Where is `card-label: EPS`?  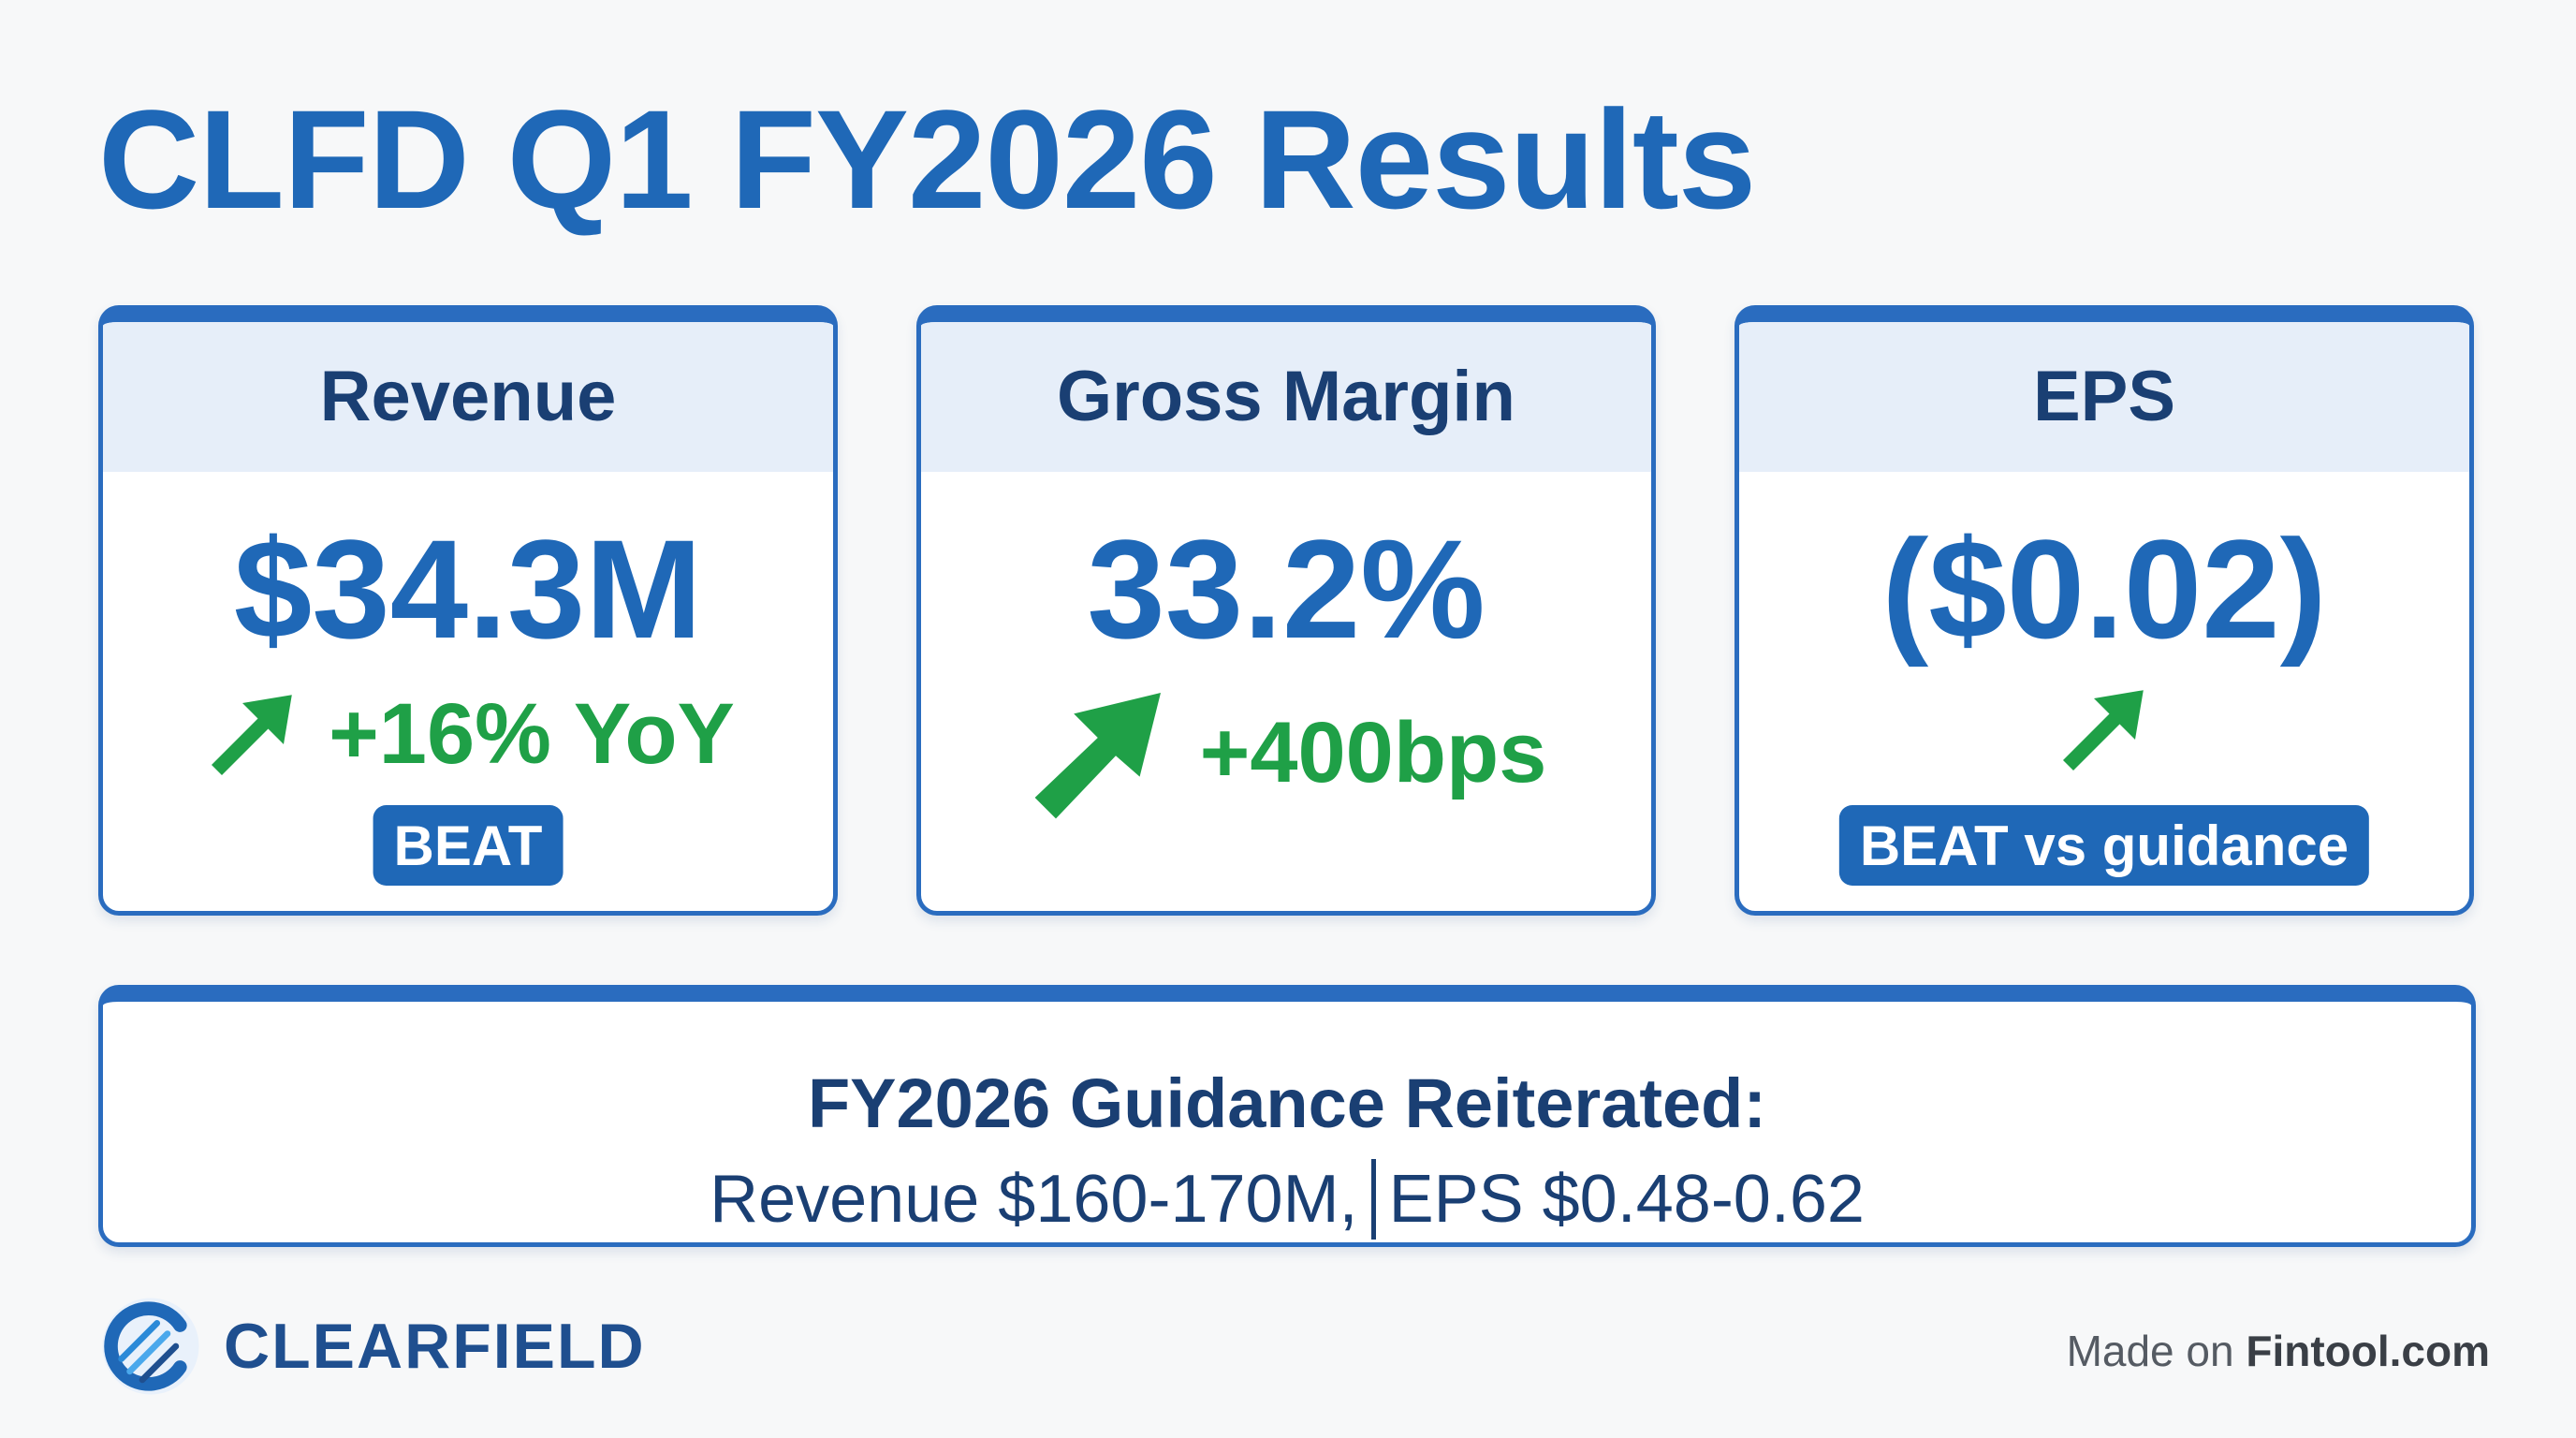
card-label: EPS is located at coordinates (2104, 396).